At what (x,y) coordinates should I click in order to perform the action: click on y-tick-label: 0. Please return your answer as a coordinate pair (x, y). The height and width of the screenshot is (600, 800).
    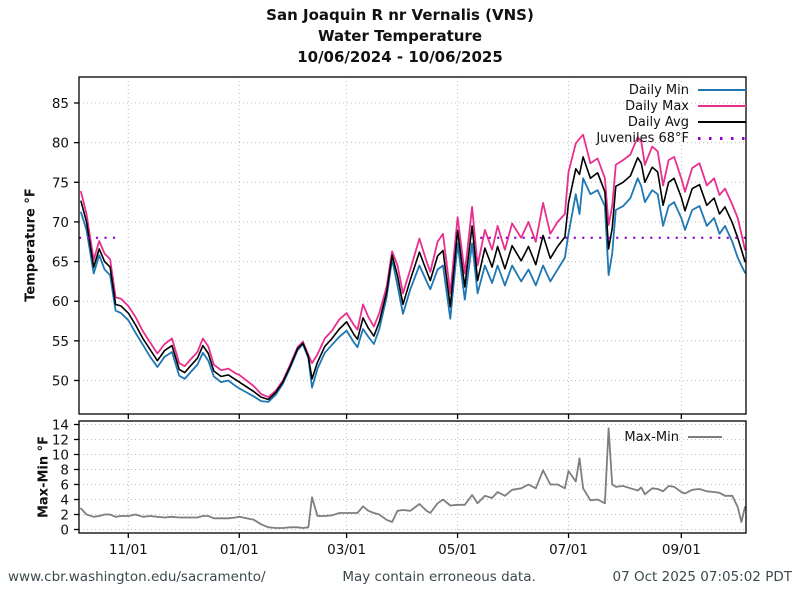
    Looking at the image, I should click on (64, 531).